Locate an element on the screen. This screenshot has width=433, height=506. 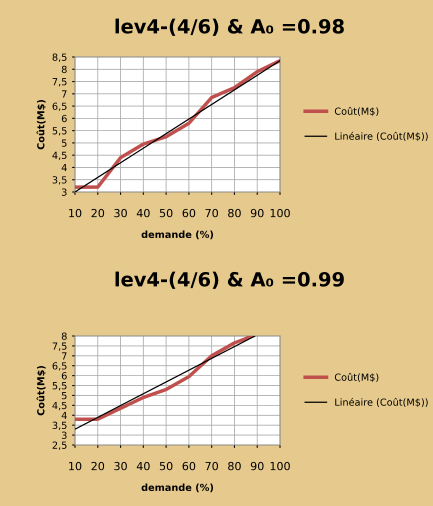
chart-title: lev4-(4/6) & A₀ =0.99 is located at coordinates (230, 280).